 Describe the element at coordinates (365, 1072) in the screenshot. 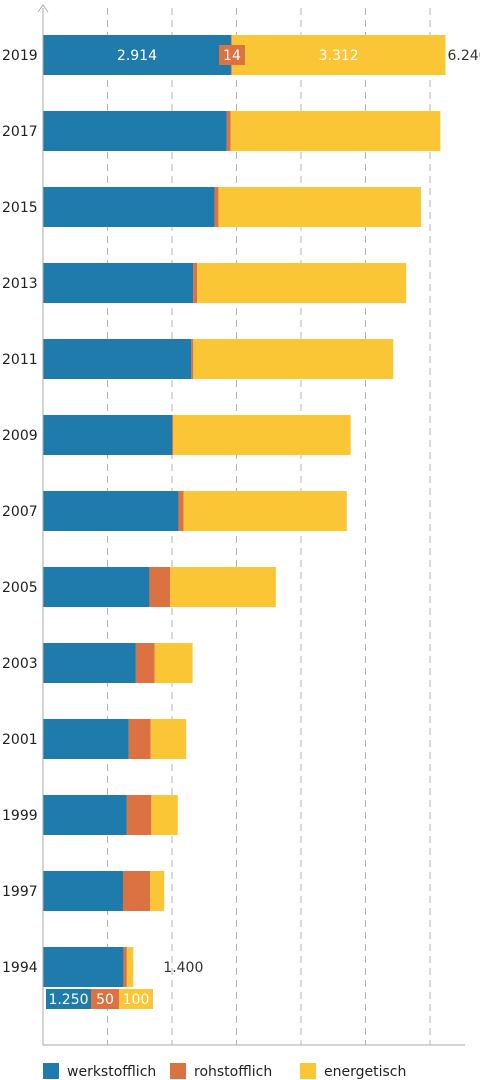

I see `legend-label-energetisch: energetisch` at that location.